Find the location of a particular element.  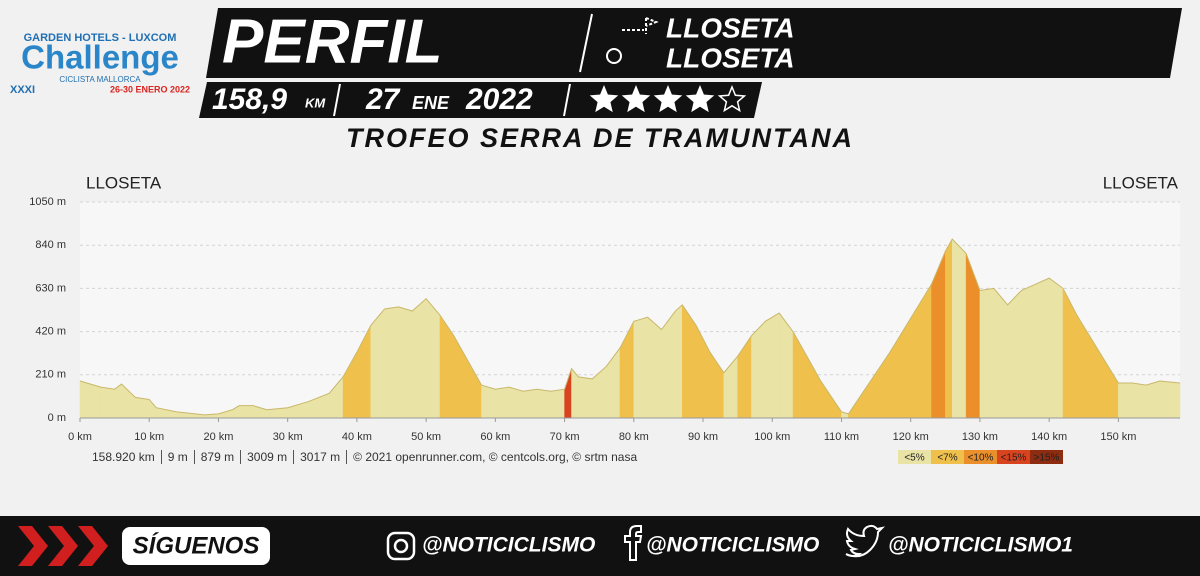

twitter-handle: @NOTICICLISMO1 is located at coordinates (980, 545).